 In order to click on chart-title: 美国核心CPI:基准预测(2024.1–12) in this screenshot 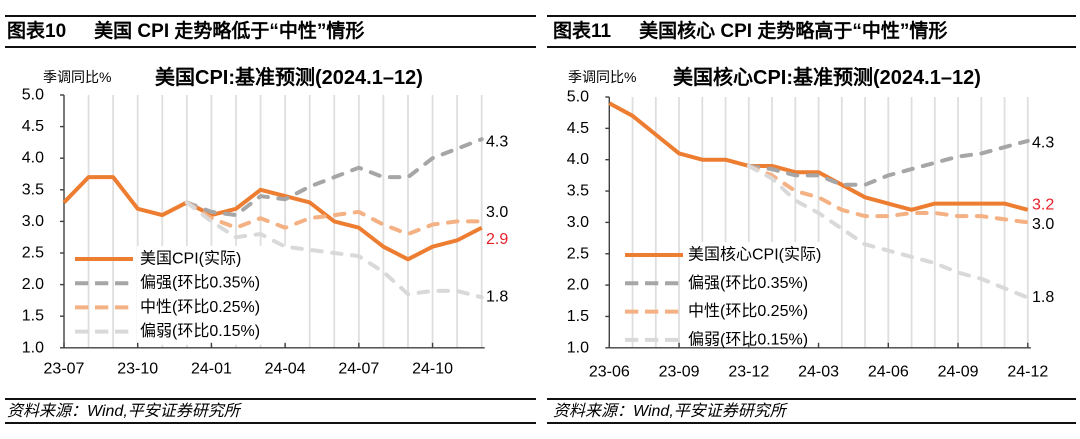, I will do `click(827, 77)`.